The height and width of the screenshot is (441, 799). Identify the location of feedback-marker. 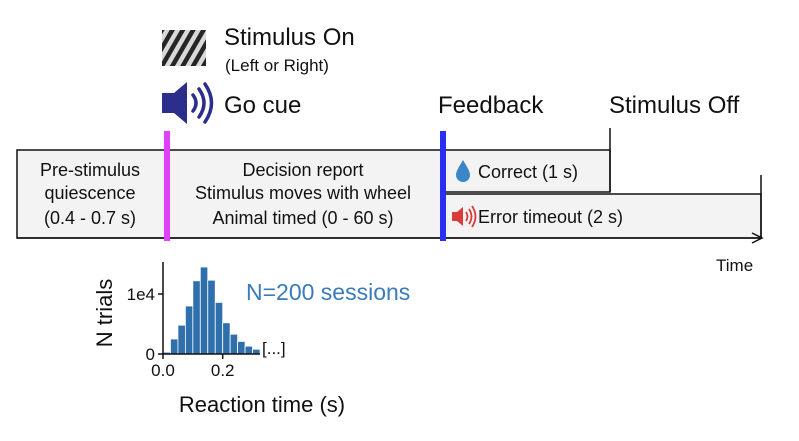
(443, 186).